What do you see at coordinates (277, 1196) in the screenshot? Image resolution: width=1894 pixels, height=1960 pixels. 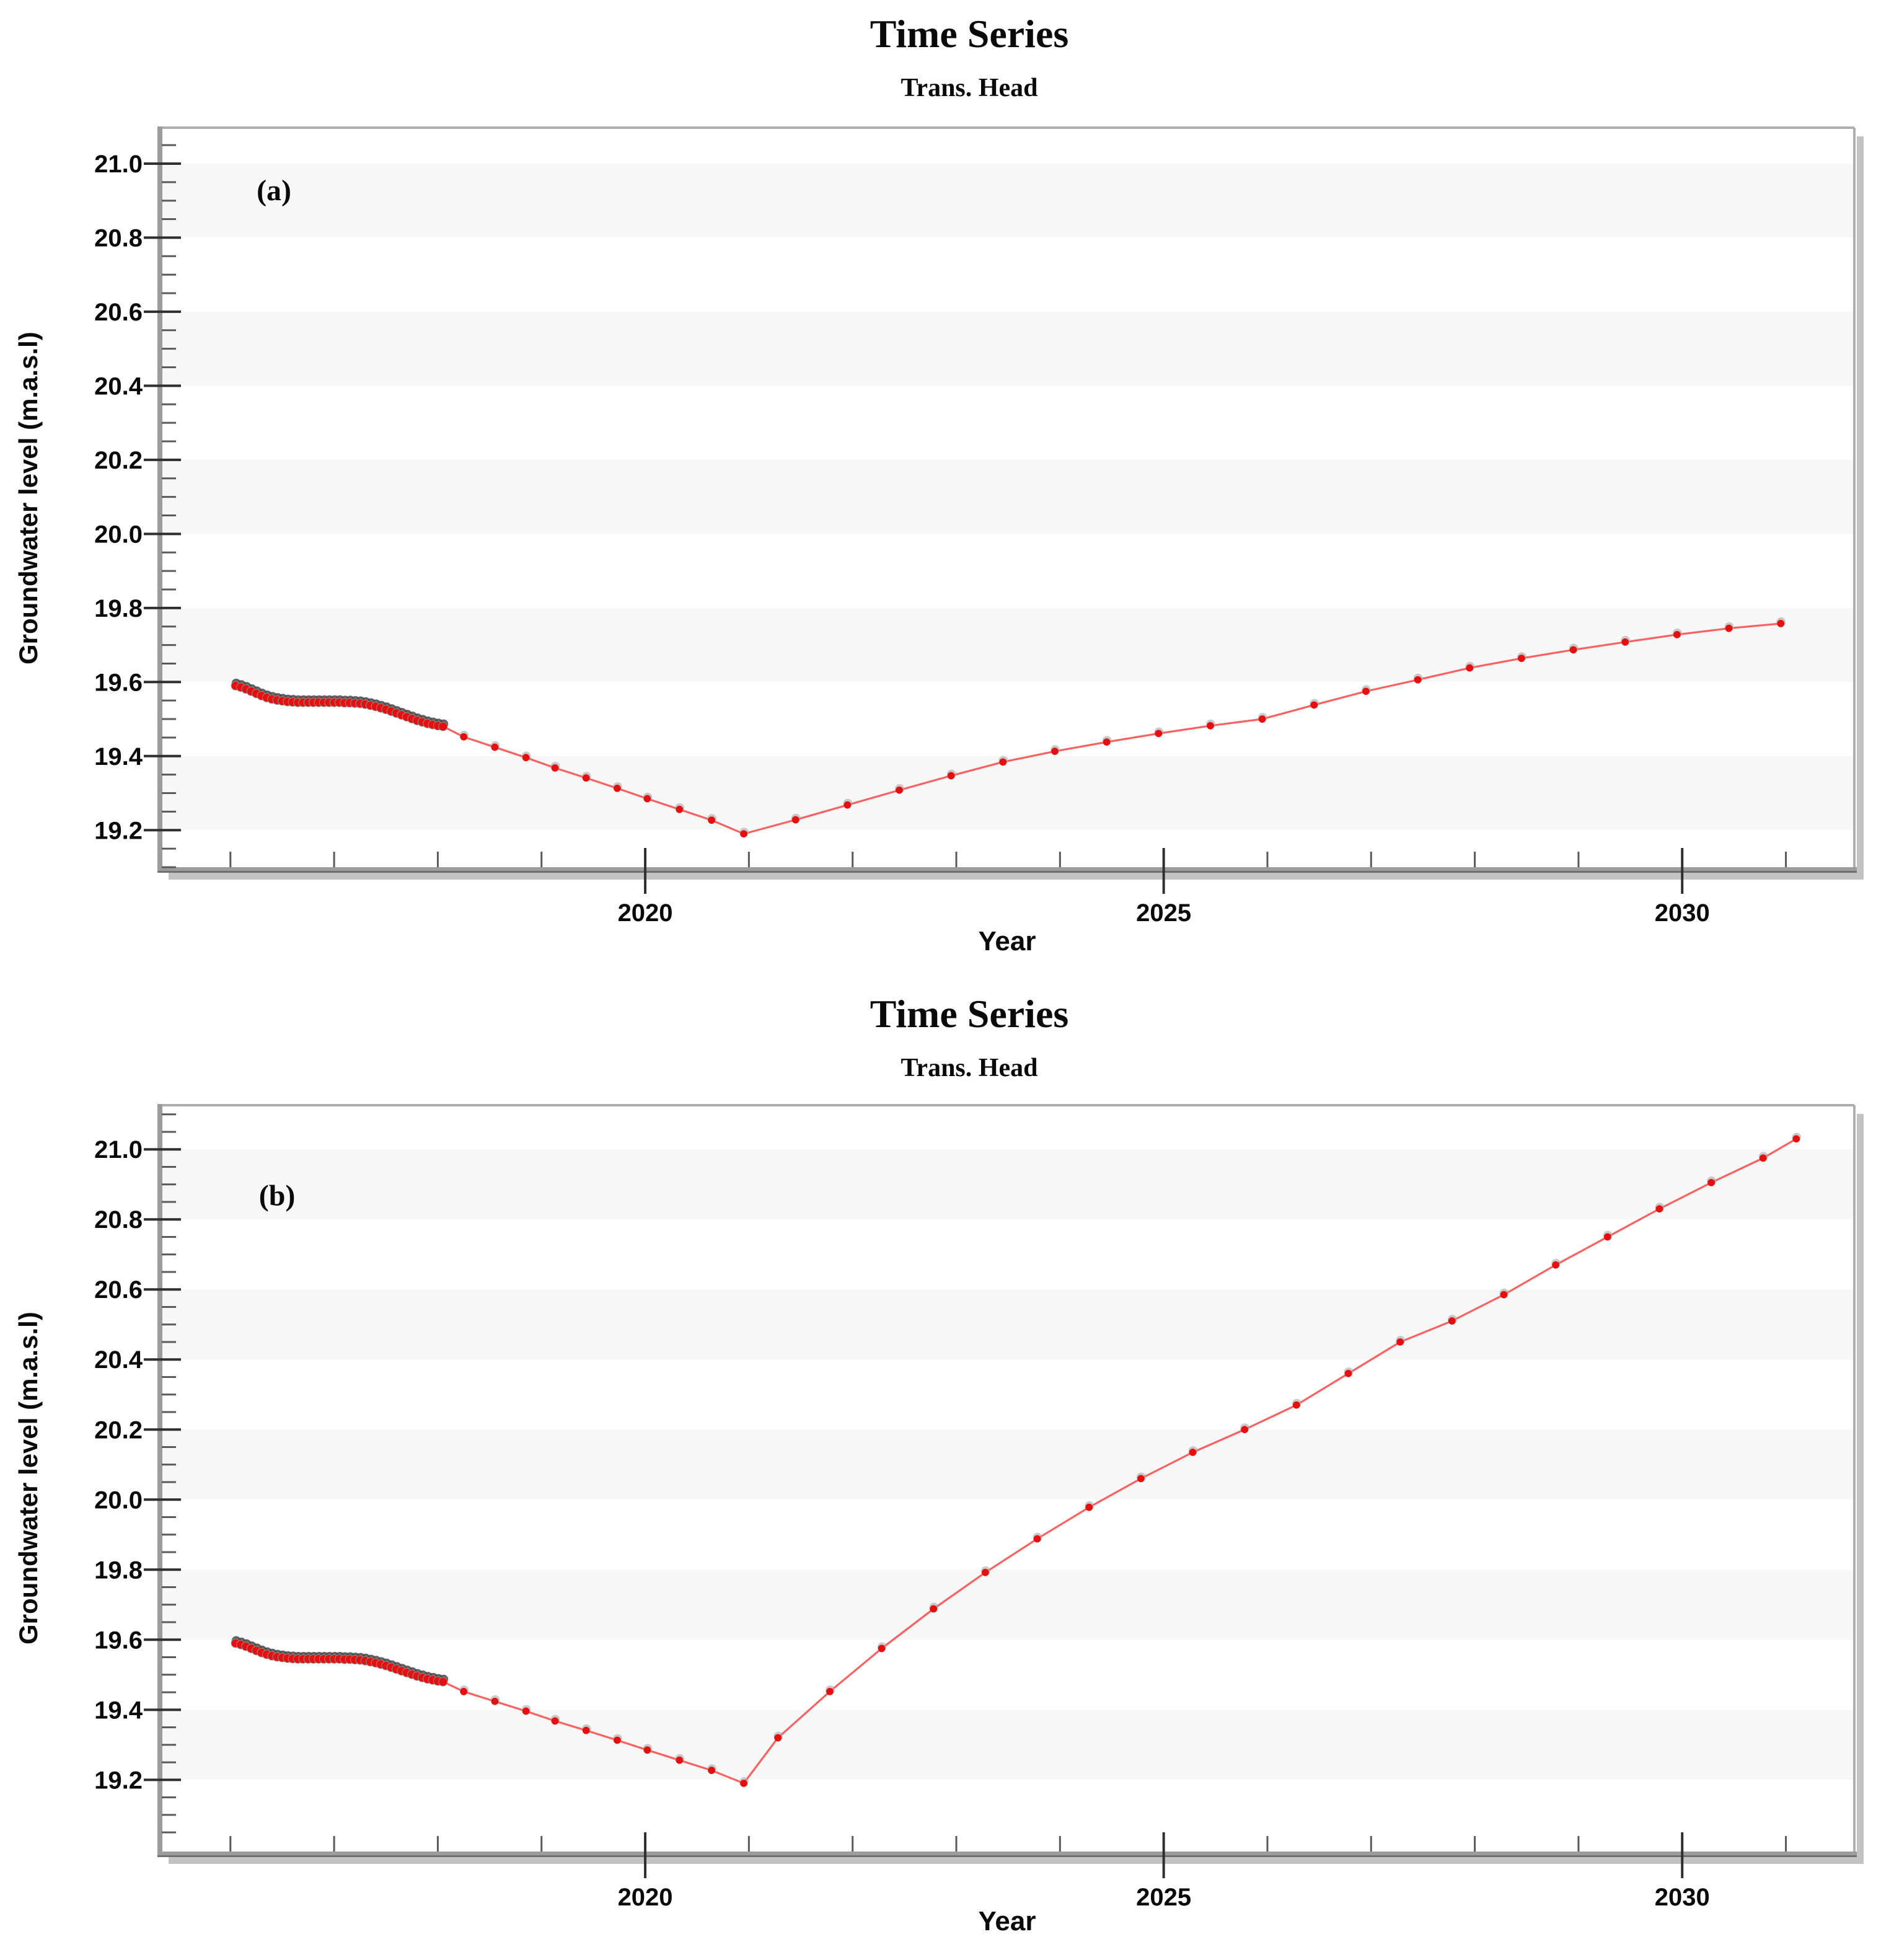 I see `panel-annotation: (b)` at bounding box center [277, 1196].